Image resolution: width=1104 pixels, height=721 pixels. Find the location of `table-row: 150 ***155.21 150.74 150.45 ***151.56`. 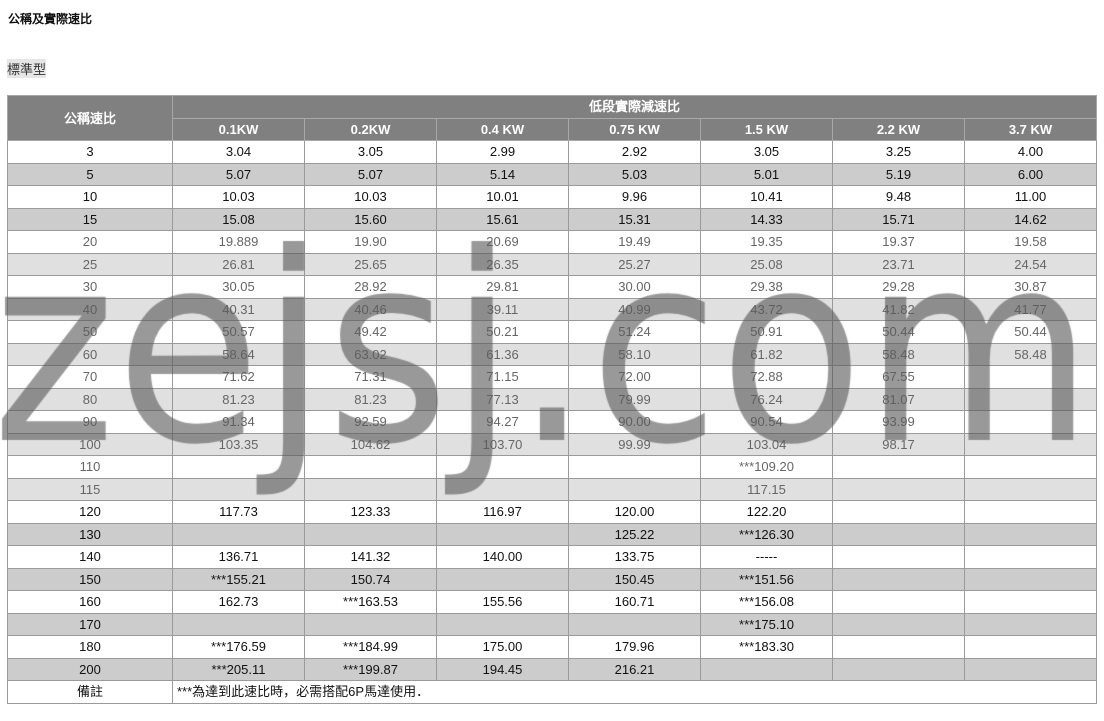

table-row: 150 ***155.21 150.74 150.45 ***151.56 is located at coordinates (552, 579).